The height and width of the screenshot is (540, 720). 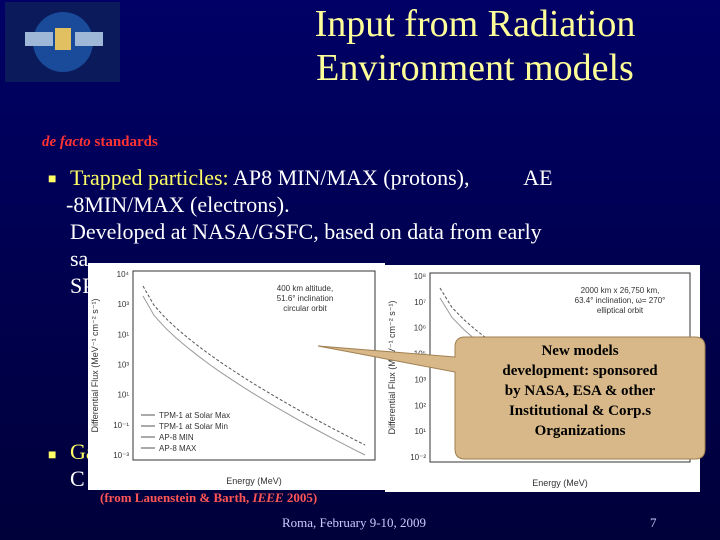 I want to click on y-tick-label: 10⁻³, so click(x=121, y=455).